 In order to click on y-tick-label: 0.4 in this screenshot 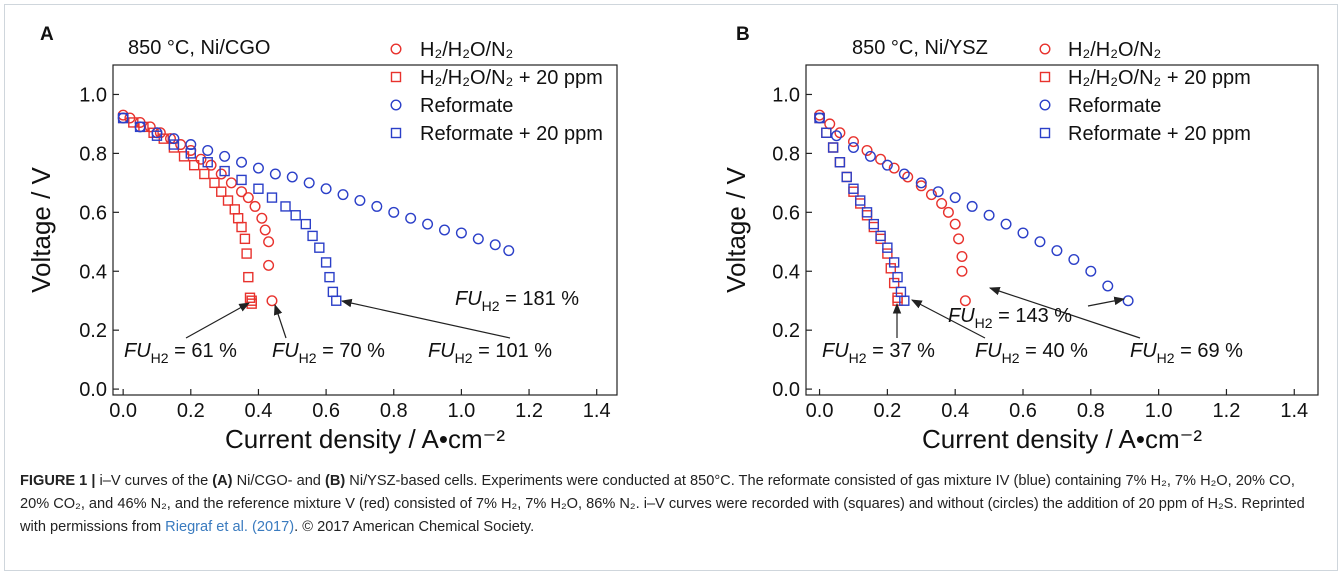, I will do `click(93, 272)`.